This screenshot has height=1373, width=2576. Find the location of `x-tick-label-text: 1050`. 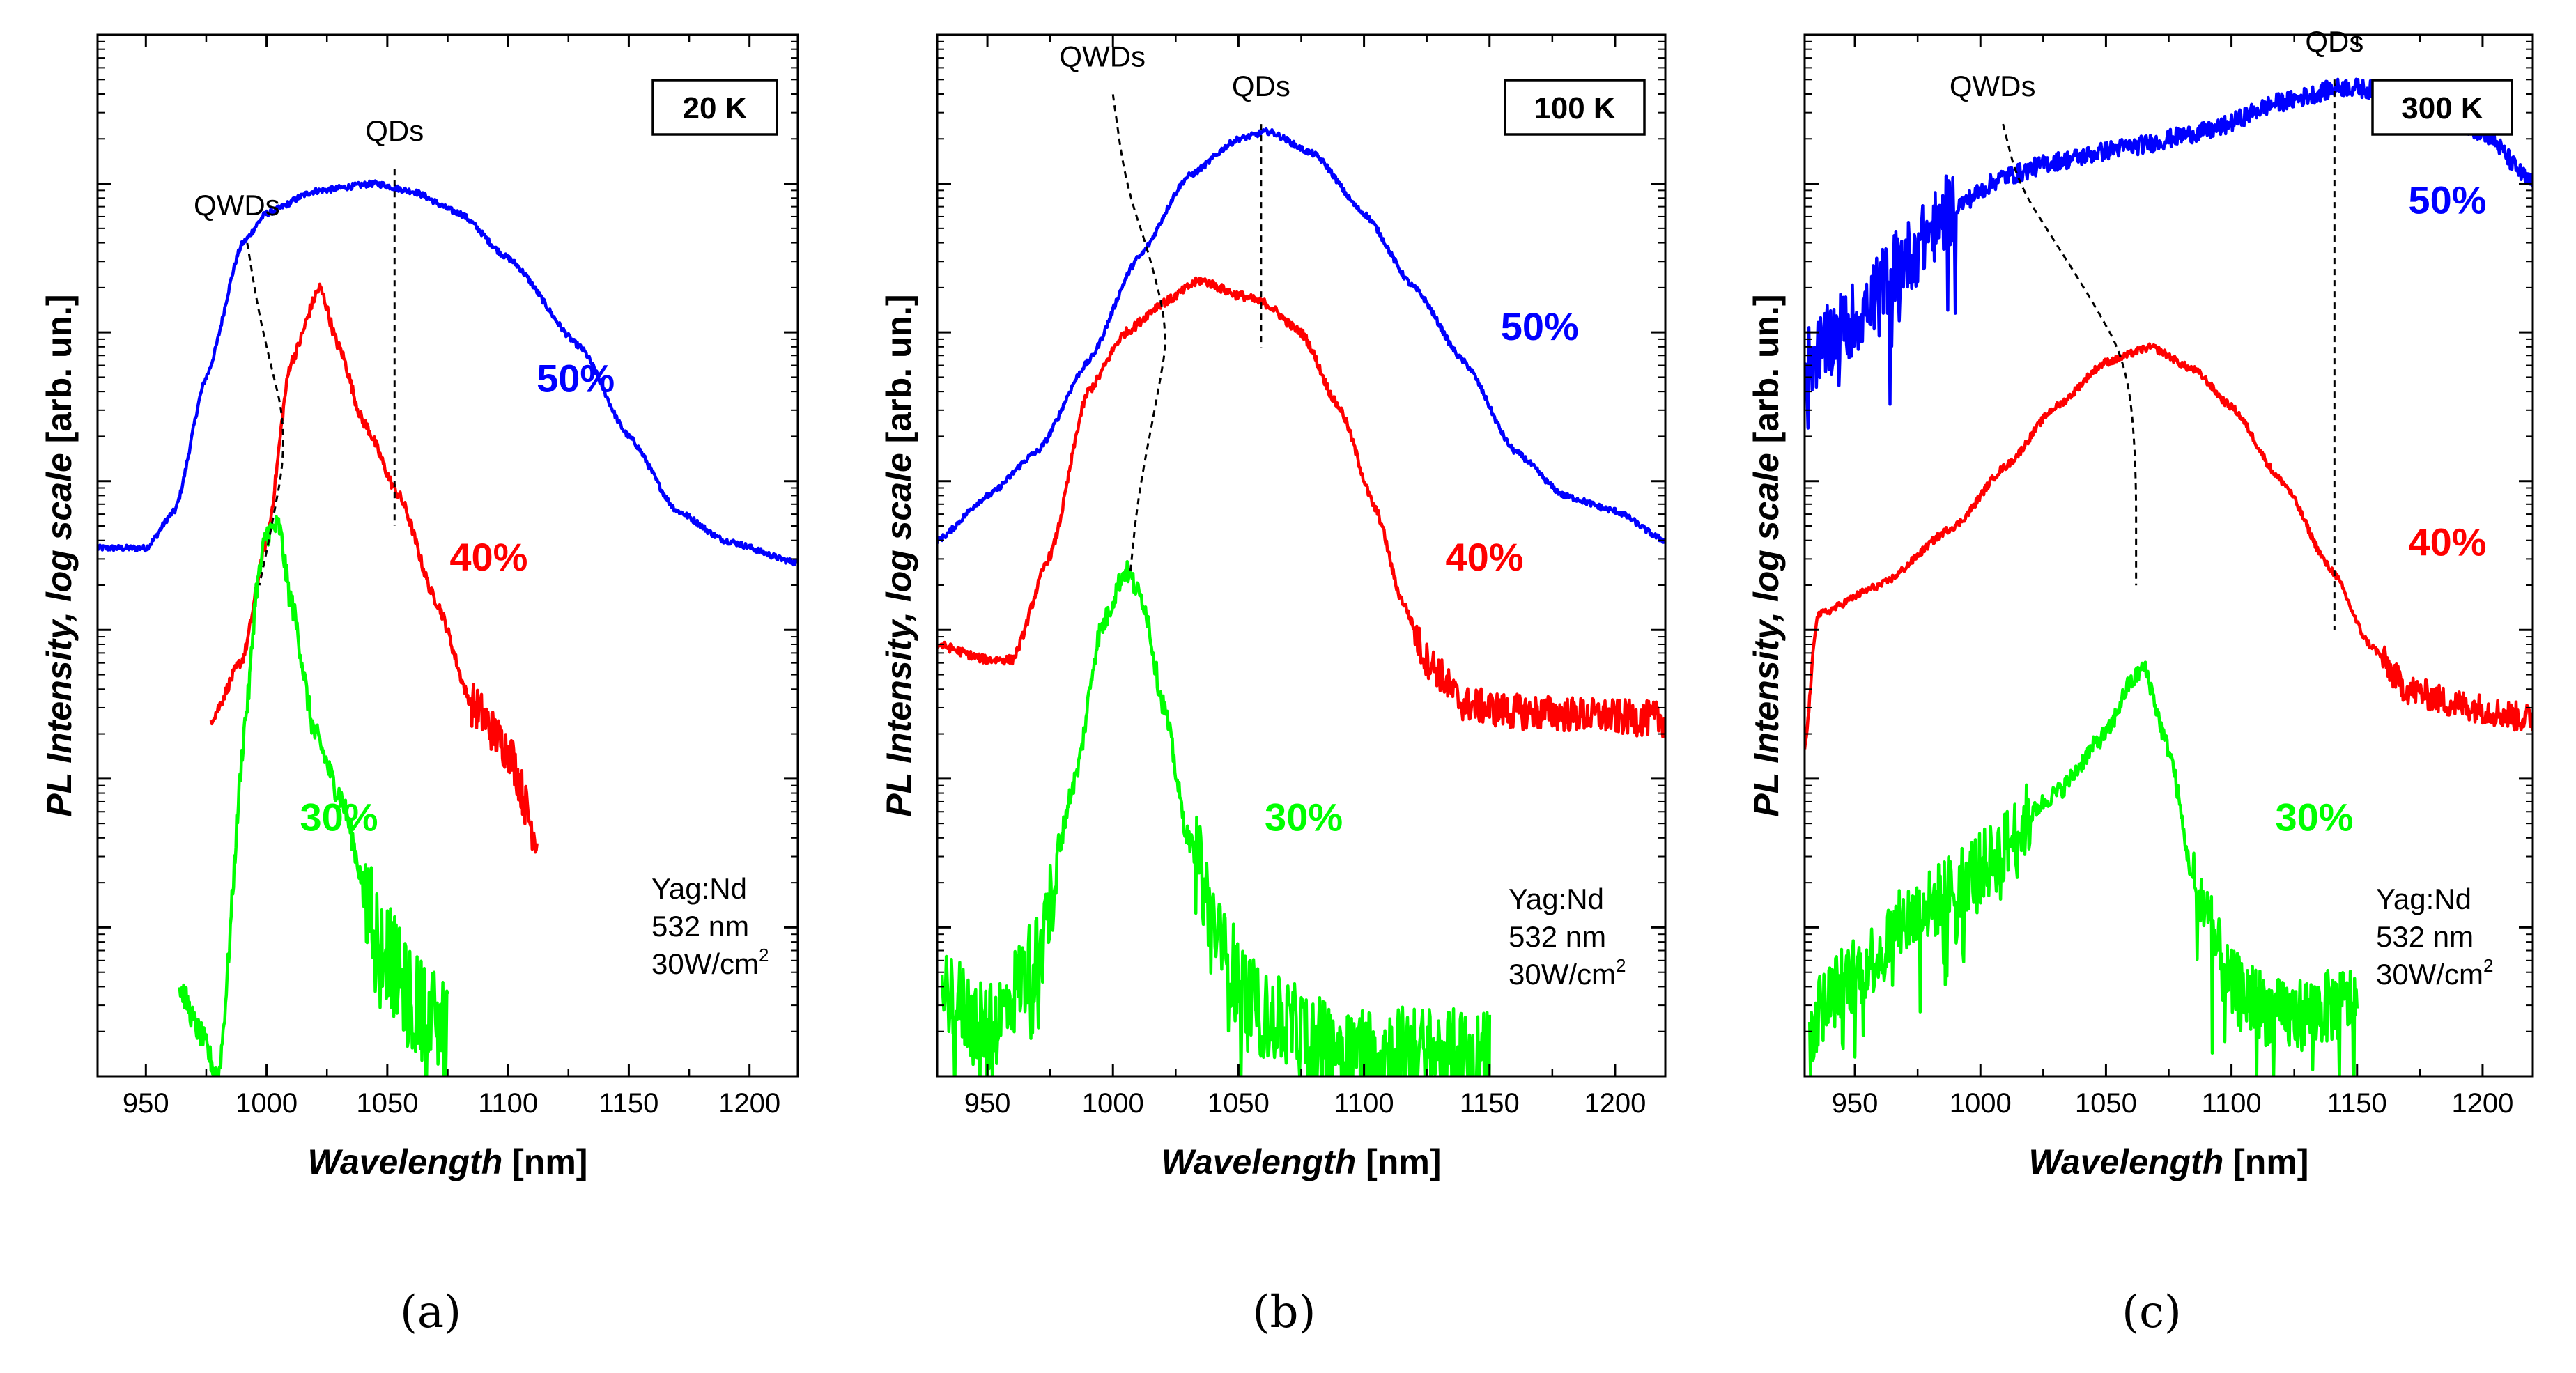

x-tick-label-text: 1050 is located at coordinates (1239, 1103).